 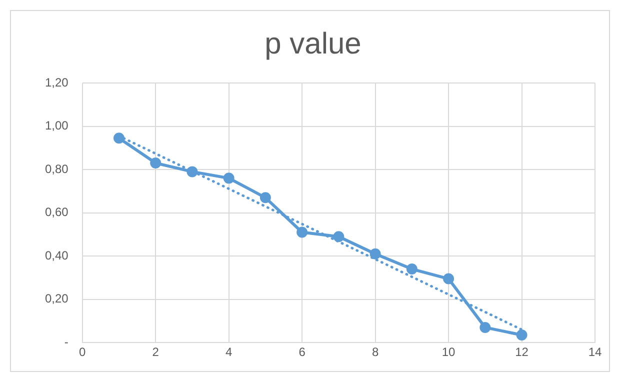 What do you see at coordinates (56, 299) in the screenshot?
I see `y-tick-label: 0,20` at bounding box center [56, 299].